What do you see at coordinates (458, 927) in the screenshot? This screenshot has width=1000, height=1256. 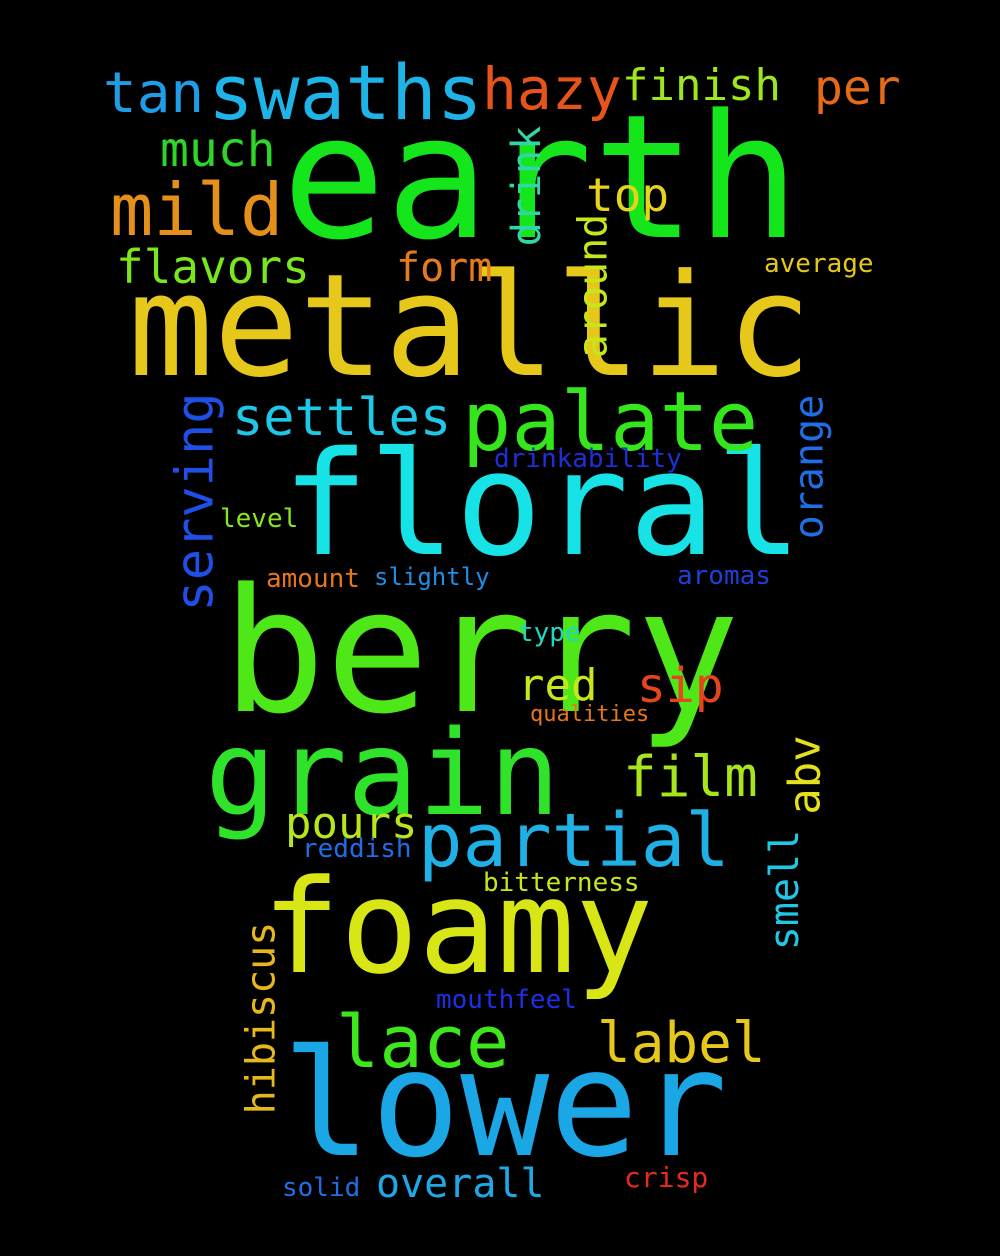 I see `word-foamy: foamy` at bounding box center [458, 927].